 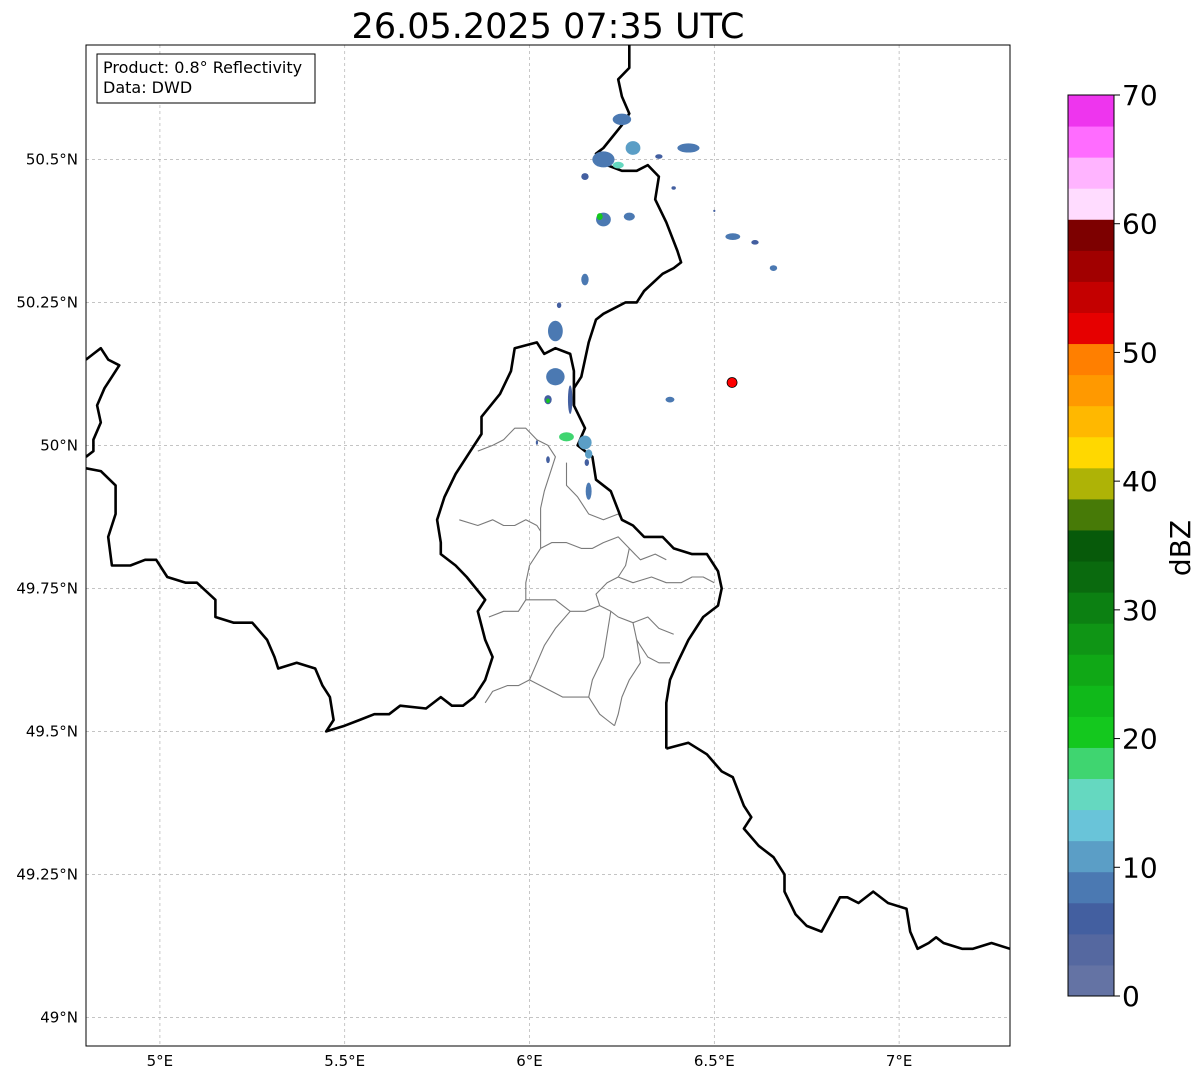 What do you see at coordinates (714, 1061) in the screenshot?
I see `lon-tick-label: 6.5°E` at bounding box center [714, 1061].